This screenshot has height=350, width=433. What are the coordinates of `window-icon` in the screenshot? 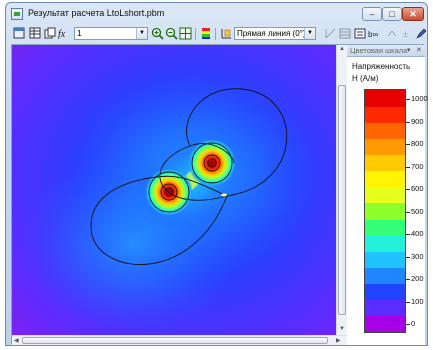 It's located at (18, 33).